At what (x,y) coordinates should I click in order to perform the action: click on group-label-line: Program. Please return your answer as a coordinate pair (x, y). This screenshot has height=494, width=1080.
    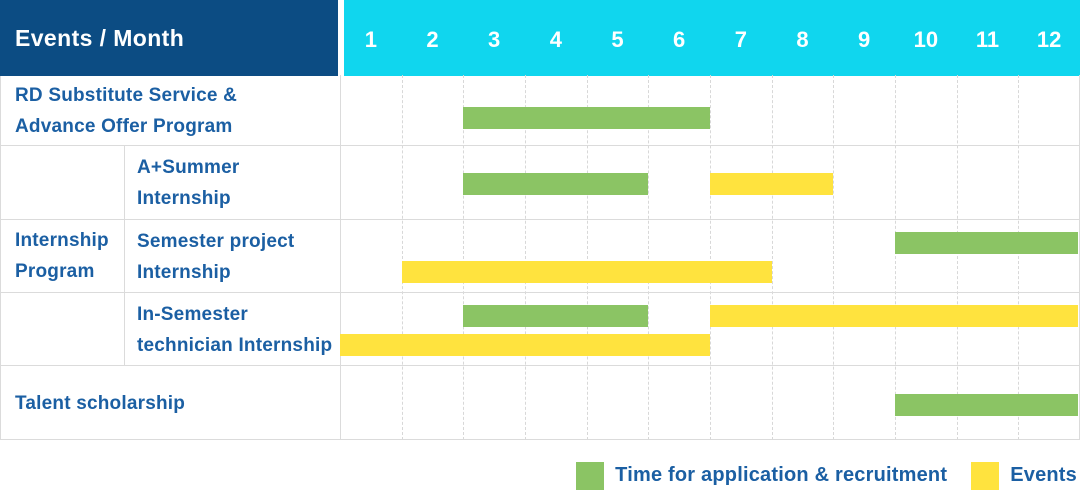
    Looking at the image, I should click on (55, 271).